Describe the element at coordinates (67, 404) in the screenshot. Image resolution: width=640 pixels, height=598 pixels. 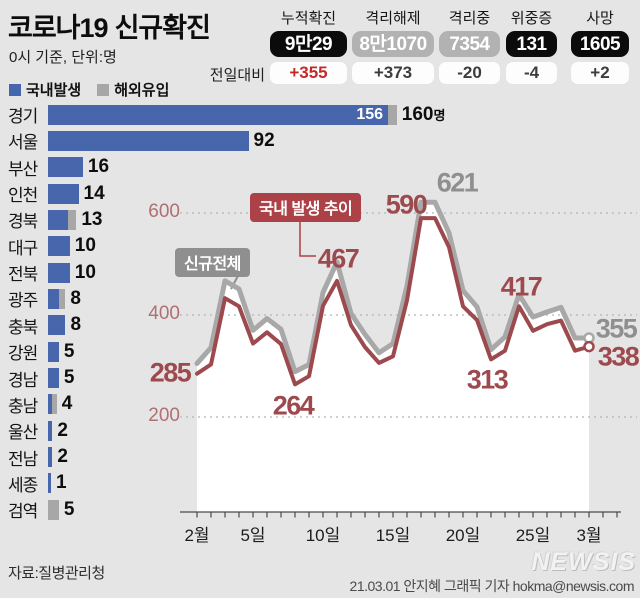
I see `region-value-label: 4` at that location.